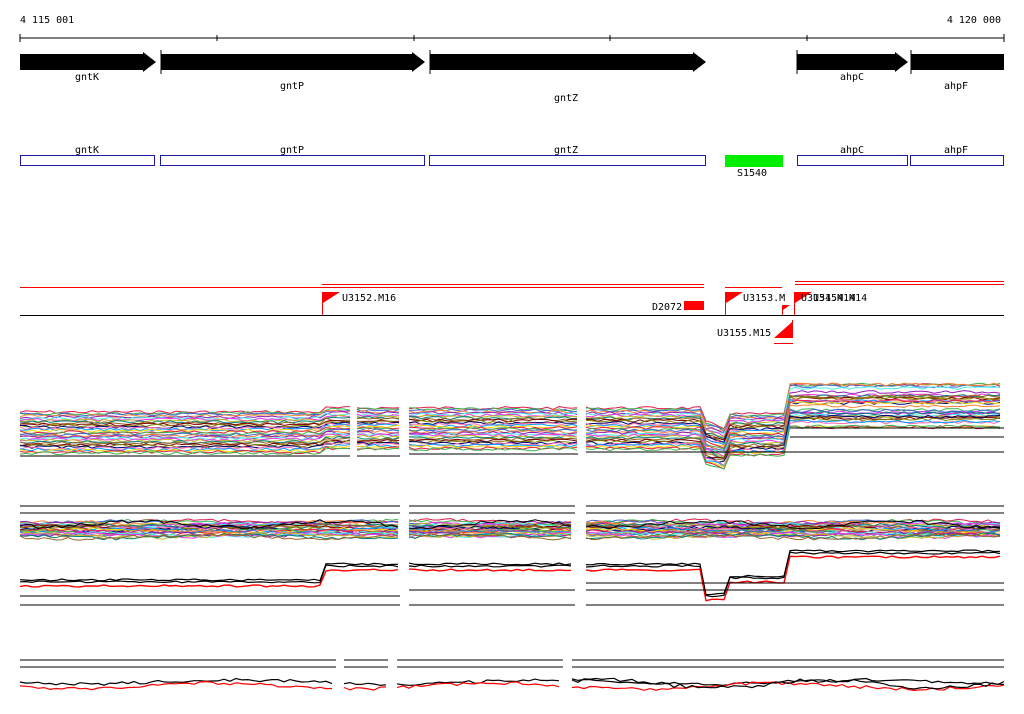 This screenshot has width=1024, height=714. I want to click on annotation-box-ahpF: ahpF, so click(957, 155).